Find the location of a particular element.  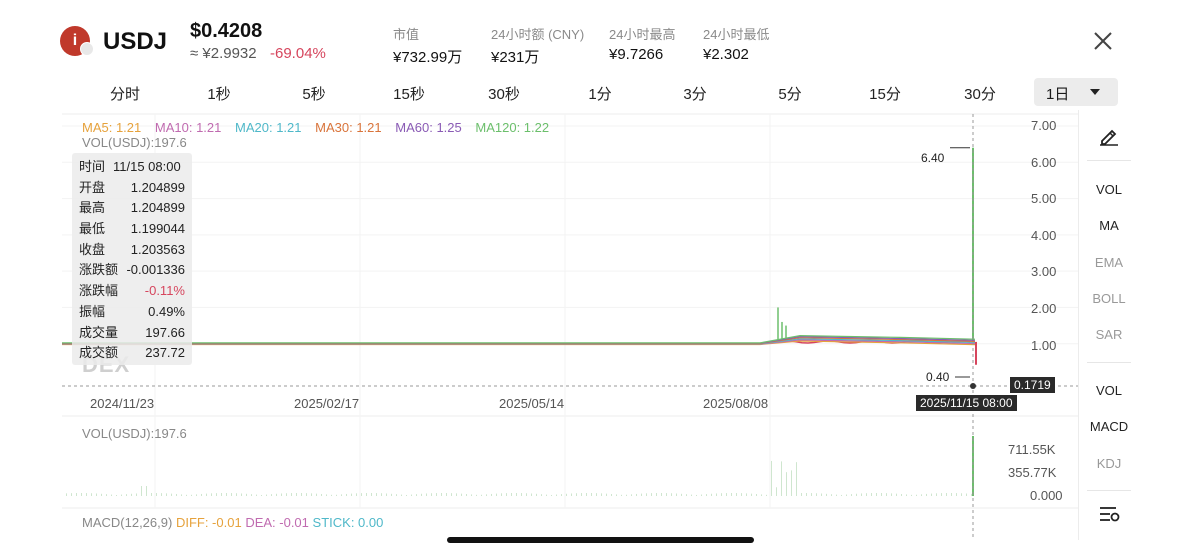

tab-timeline: 分时 is located at coordinates (125, 94).